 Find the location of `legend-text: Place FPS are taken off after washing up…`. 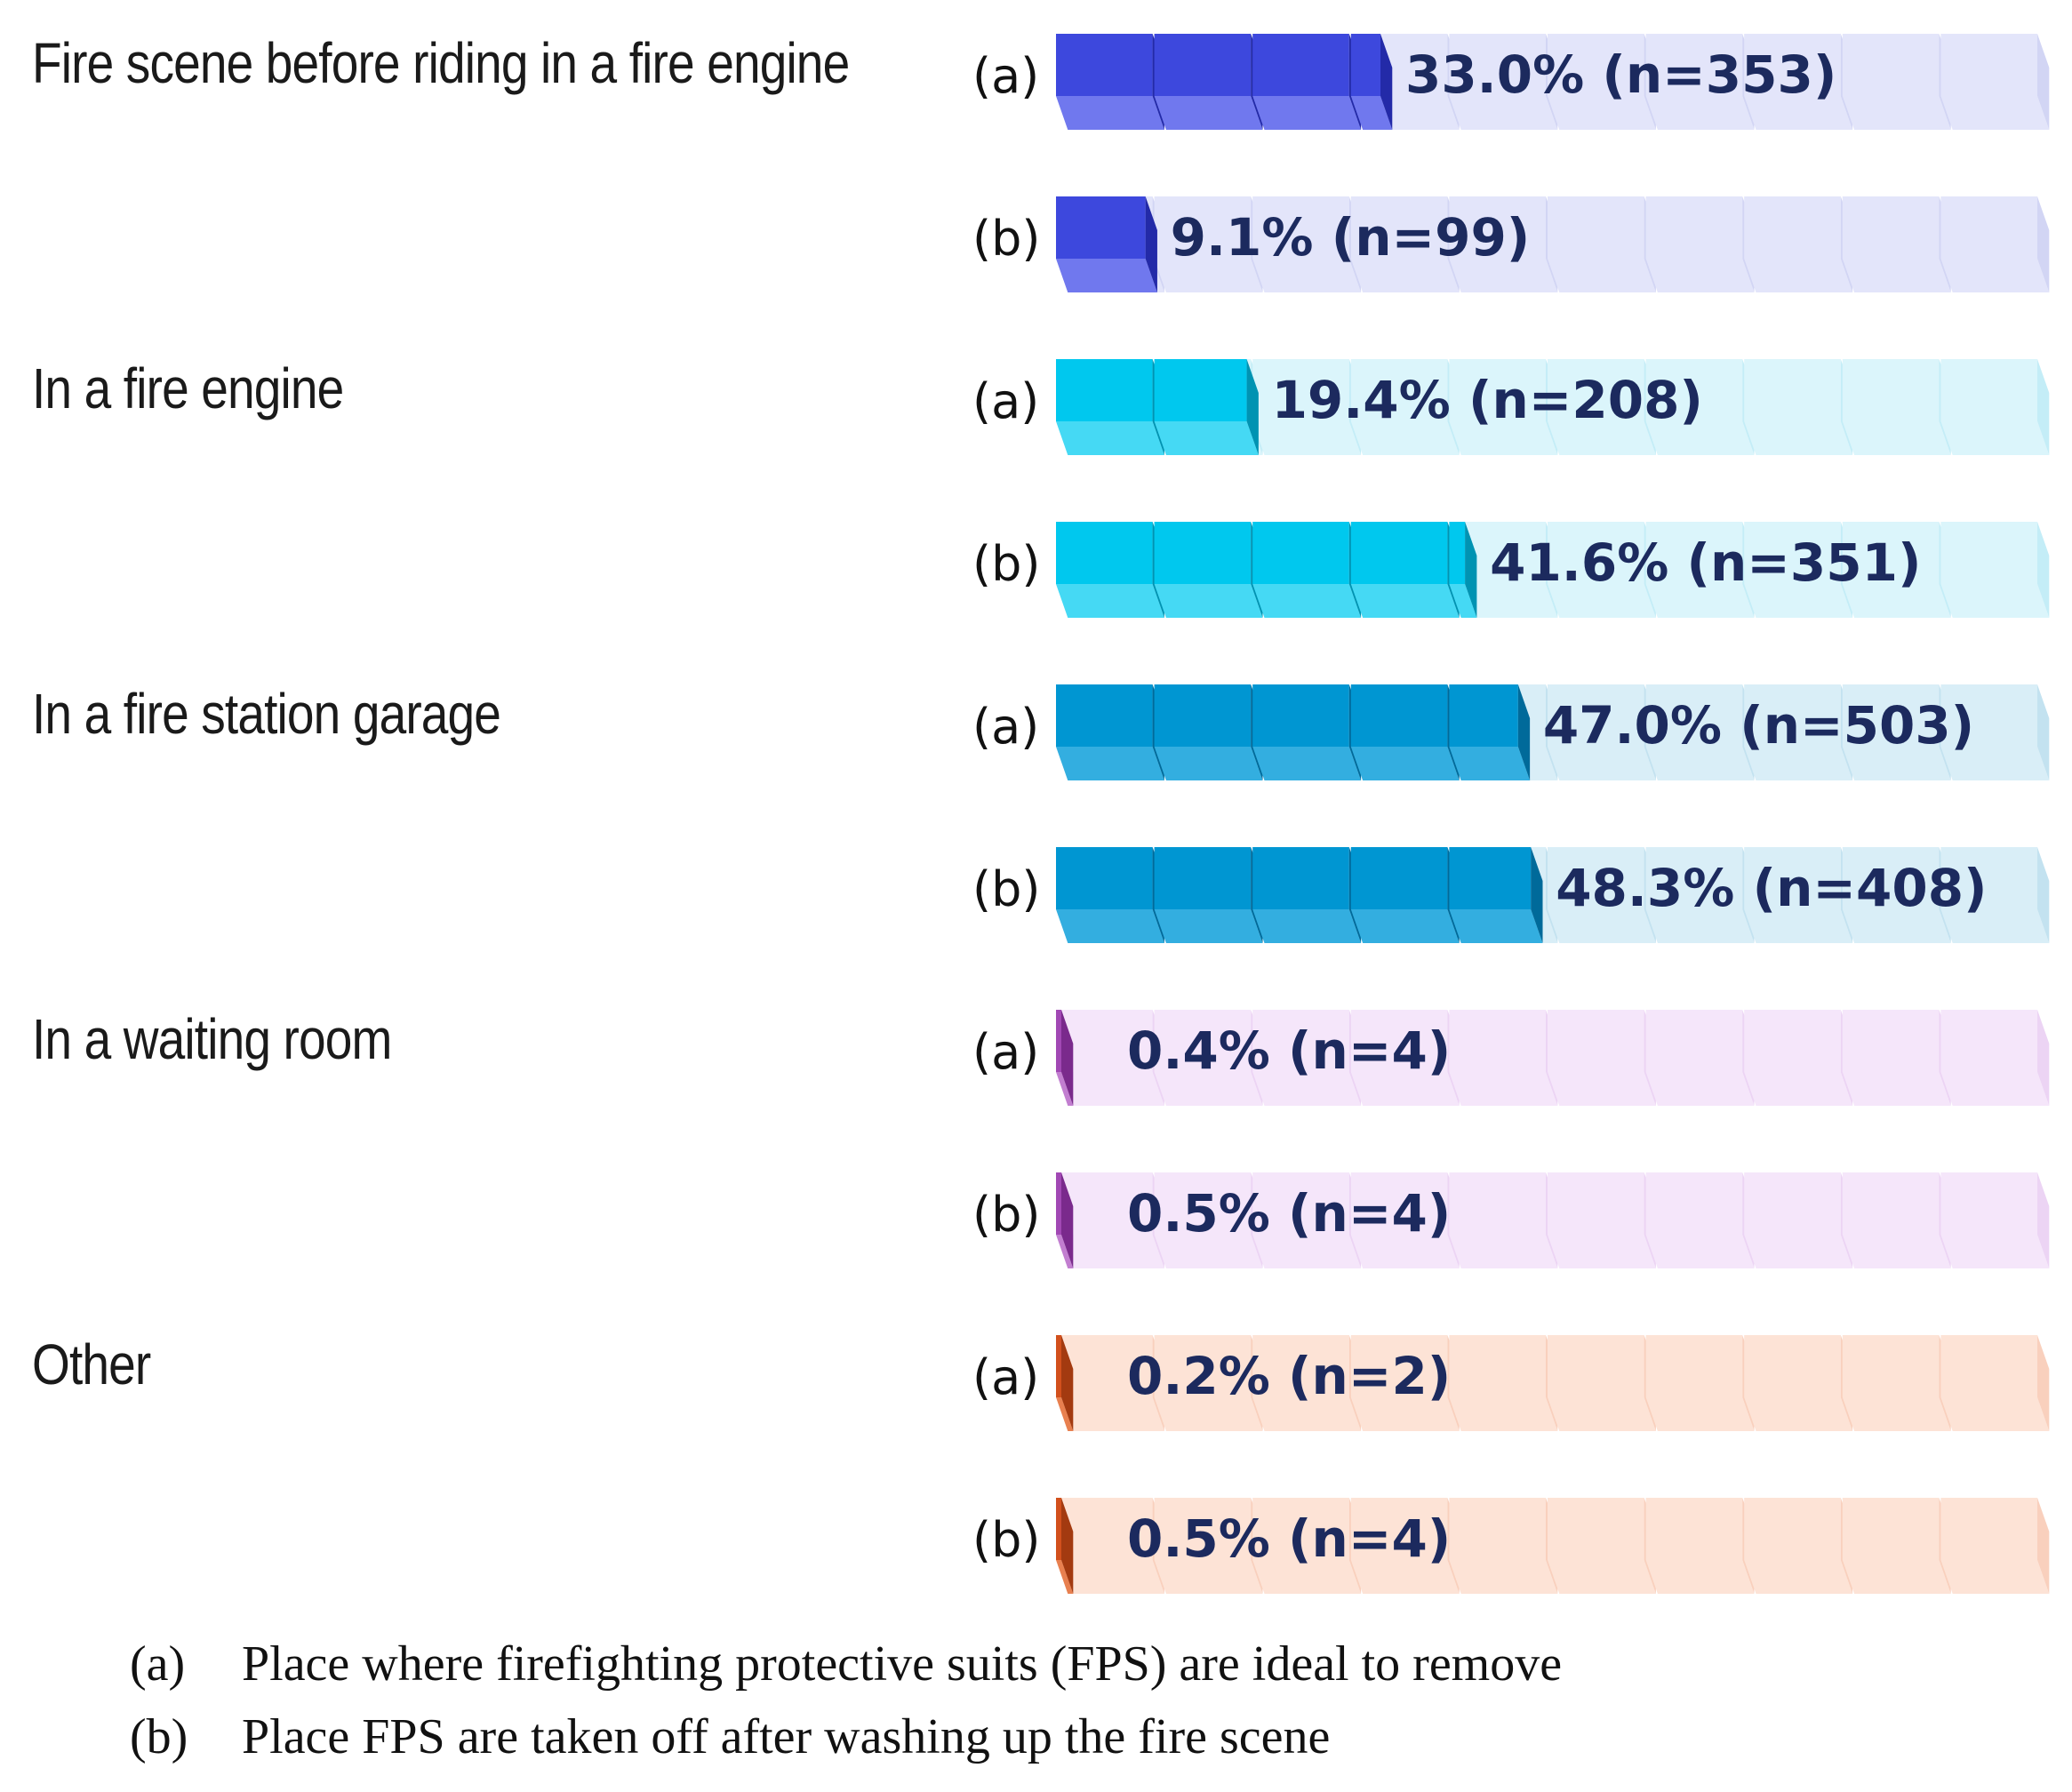

legend-text: Place FPS are taken off after washing up… is located at coordinates (786, 1736).